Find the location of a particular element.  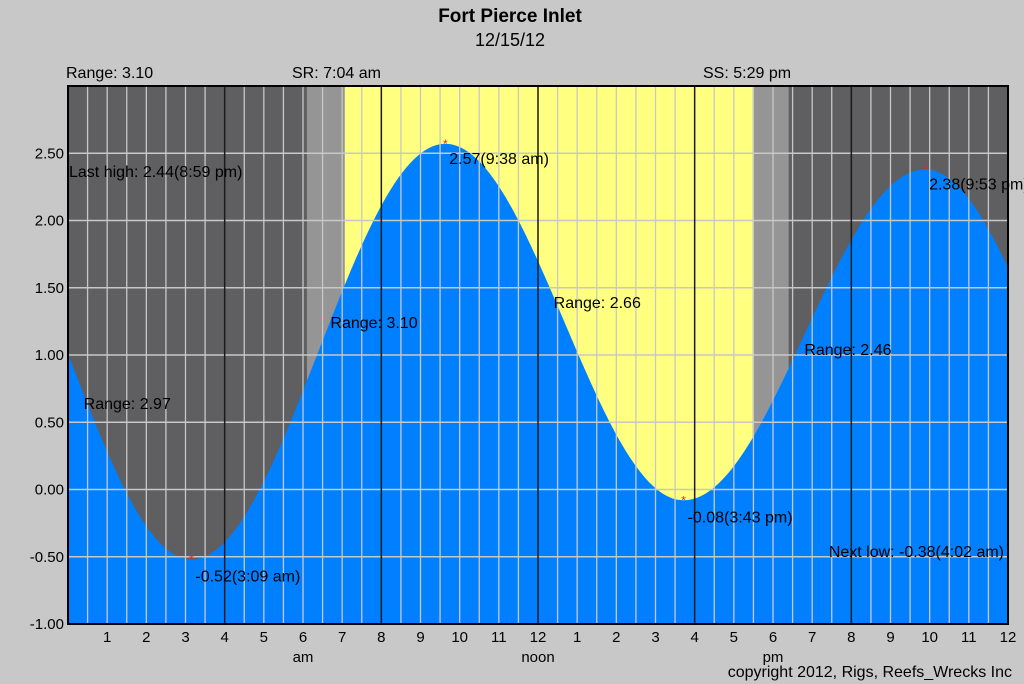

range-label: Range: 2.66 is located at coordinates (597, 303).